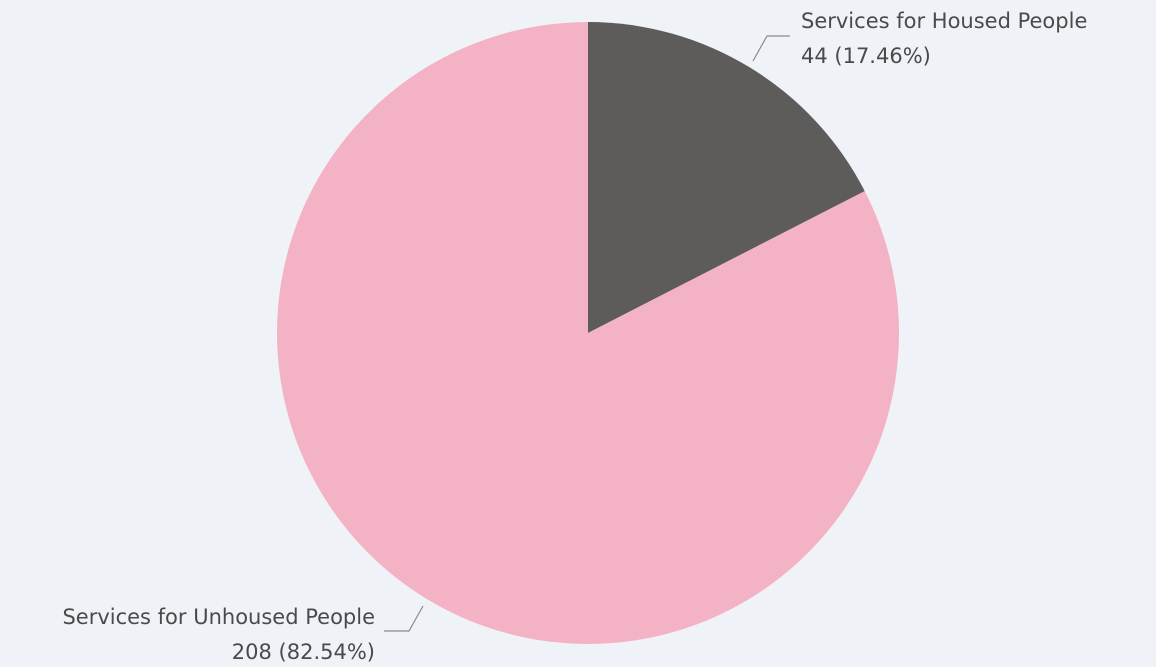 The width and height of the screenshot is (1156, 667). I want to click on slice-label-unhoused-value: 208 (82.54%), so click(303, 652).